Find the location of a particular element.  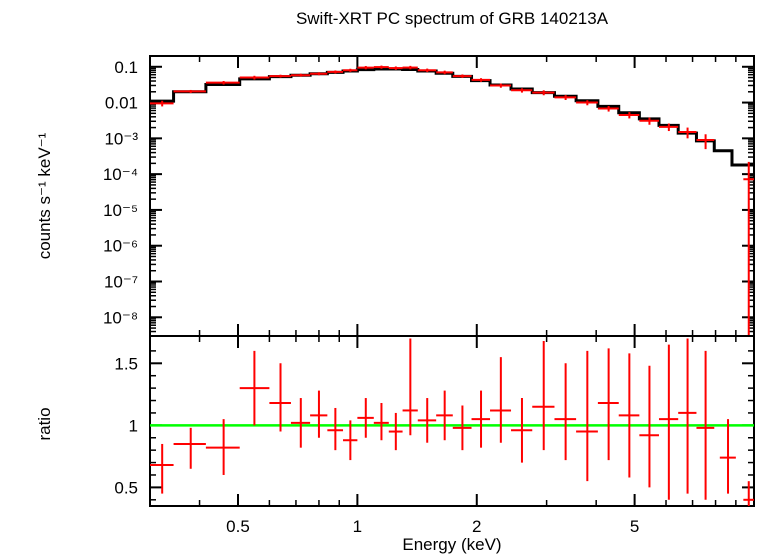

bottom-y-axis-label: ratio is located at coordinates (44, 423).